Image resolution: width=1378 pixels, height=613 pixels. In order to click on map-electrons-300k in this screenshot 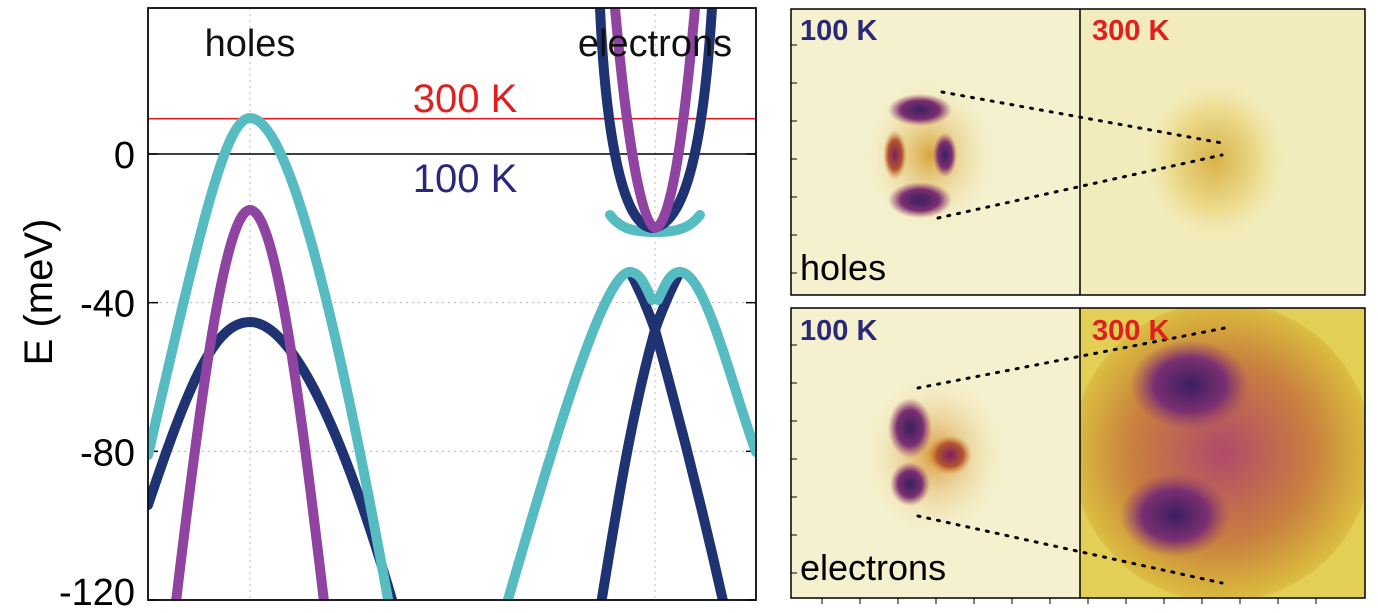, I will do `click(1222, 453)`.